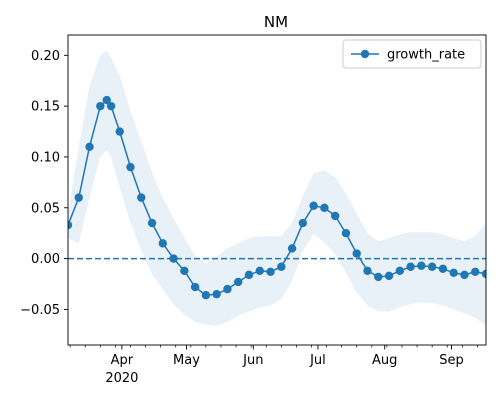 The image size is (500, 400). I want to click on x-axis: Apr May Jun Jul Aug Sep 2020, so click(273, 365).